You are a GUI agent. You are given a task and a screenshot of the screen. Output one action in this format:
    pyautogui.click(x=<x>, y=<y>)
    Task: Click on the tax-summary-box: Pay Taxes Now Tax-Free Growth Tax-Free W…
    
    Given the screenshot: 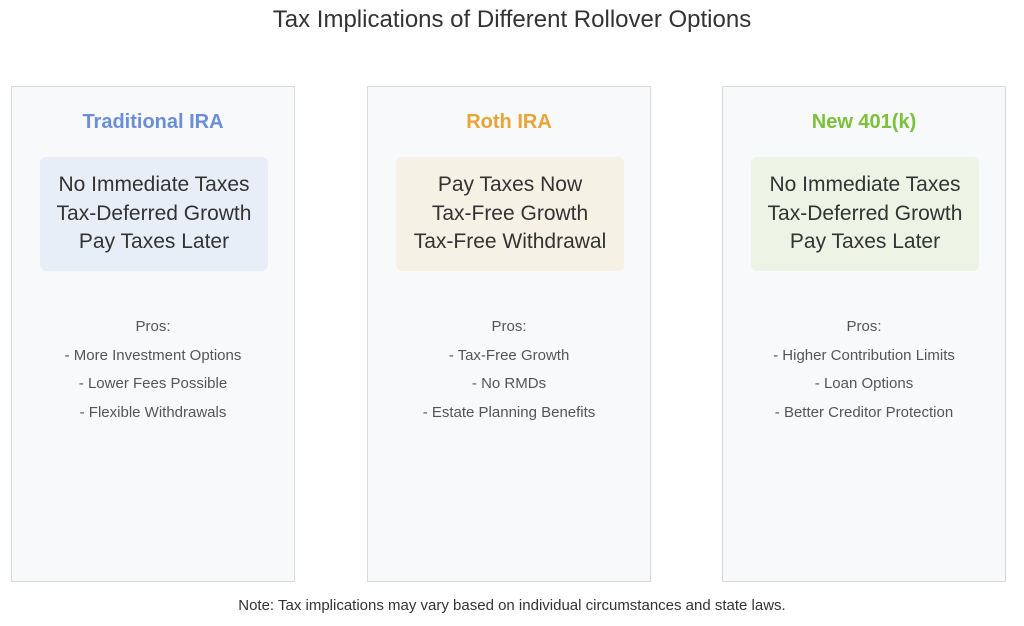 What is the action you would take?
    pyautogui.click(x=510, y=214)
    